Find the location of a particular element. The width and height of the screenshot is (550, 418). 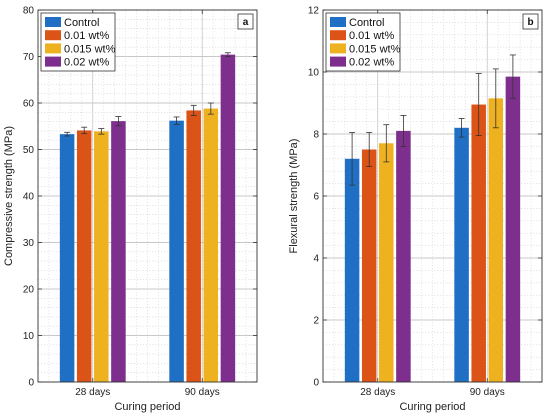

y-tick-label: 6 is located at coordinates (316, 197).